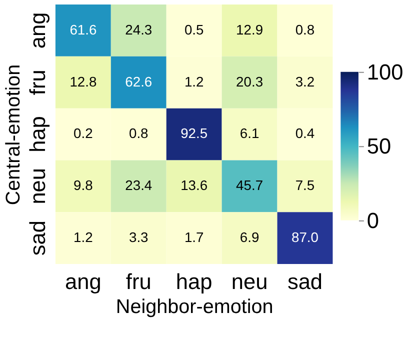 The height and width of the screenshot is (338, 406). Describe the element at coordinates (13, 135) in the screenshot. I see `y-axis-title: Central-emotion` at that location.